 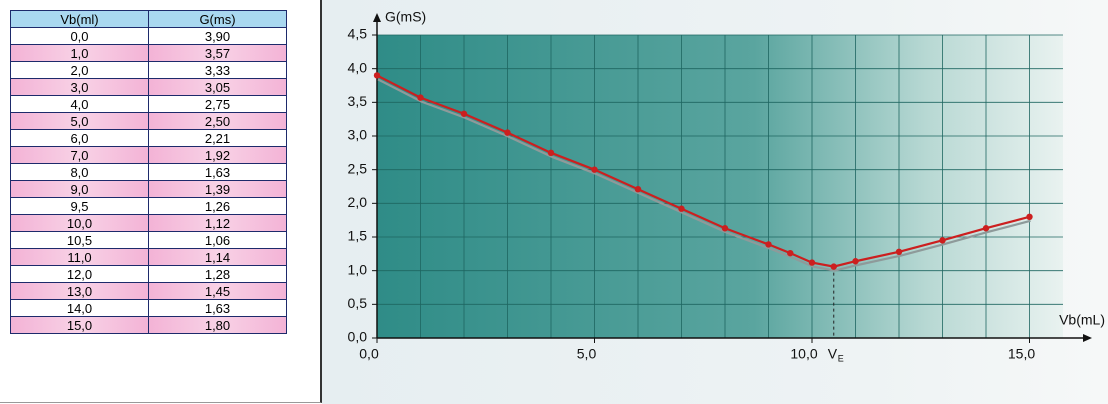 I want to click on x-tick-label: 0,0, so click(x=369, y=354).